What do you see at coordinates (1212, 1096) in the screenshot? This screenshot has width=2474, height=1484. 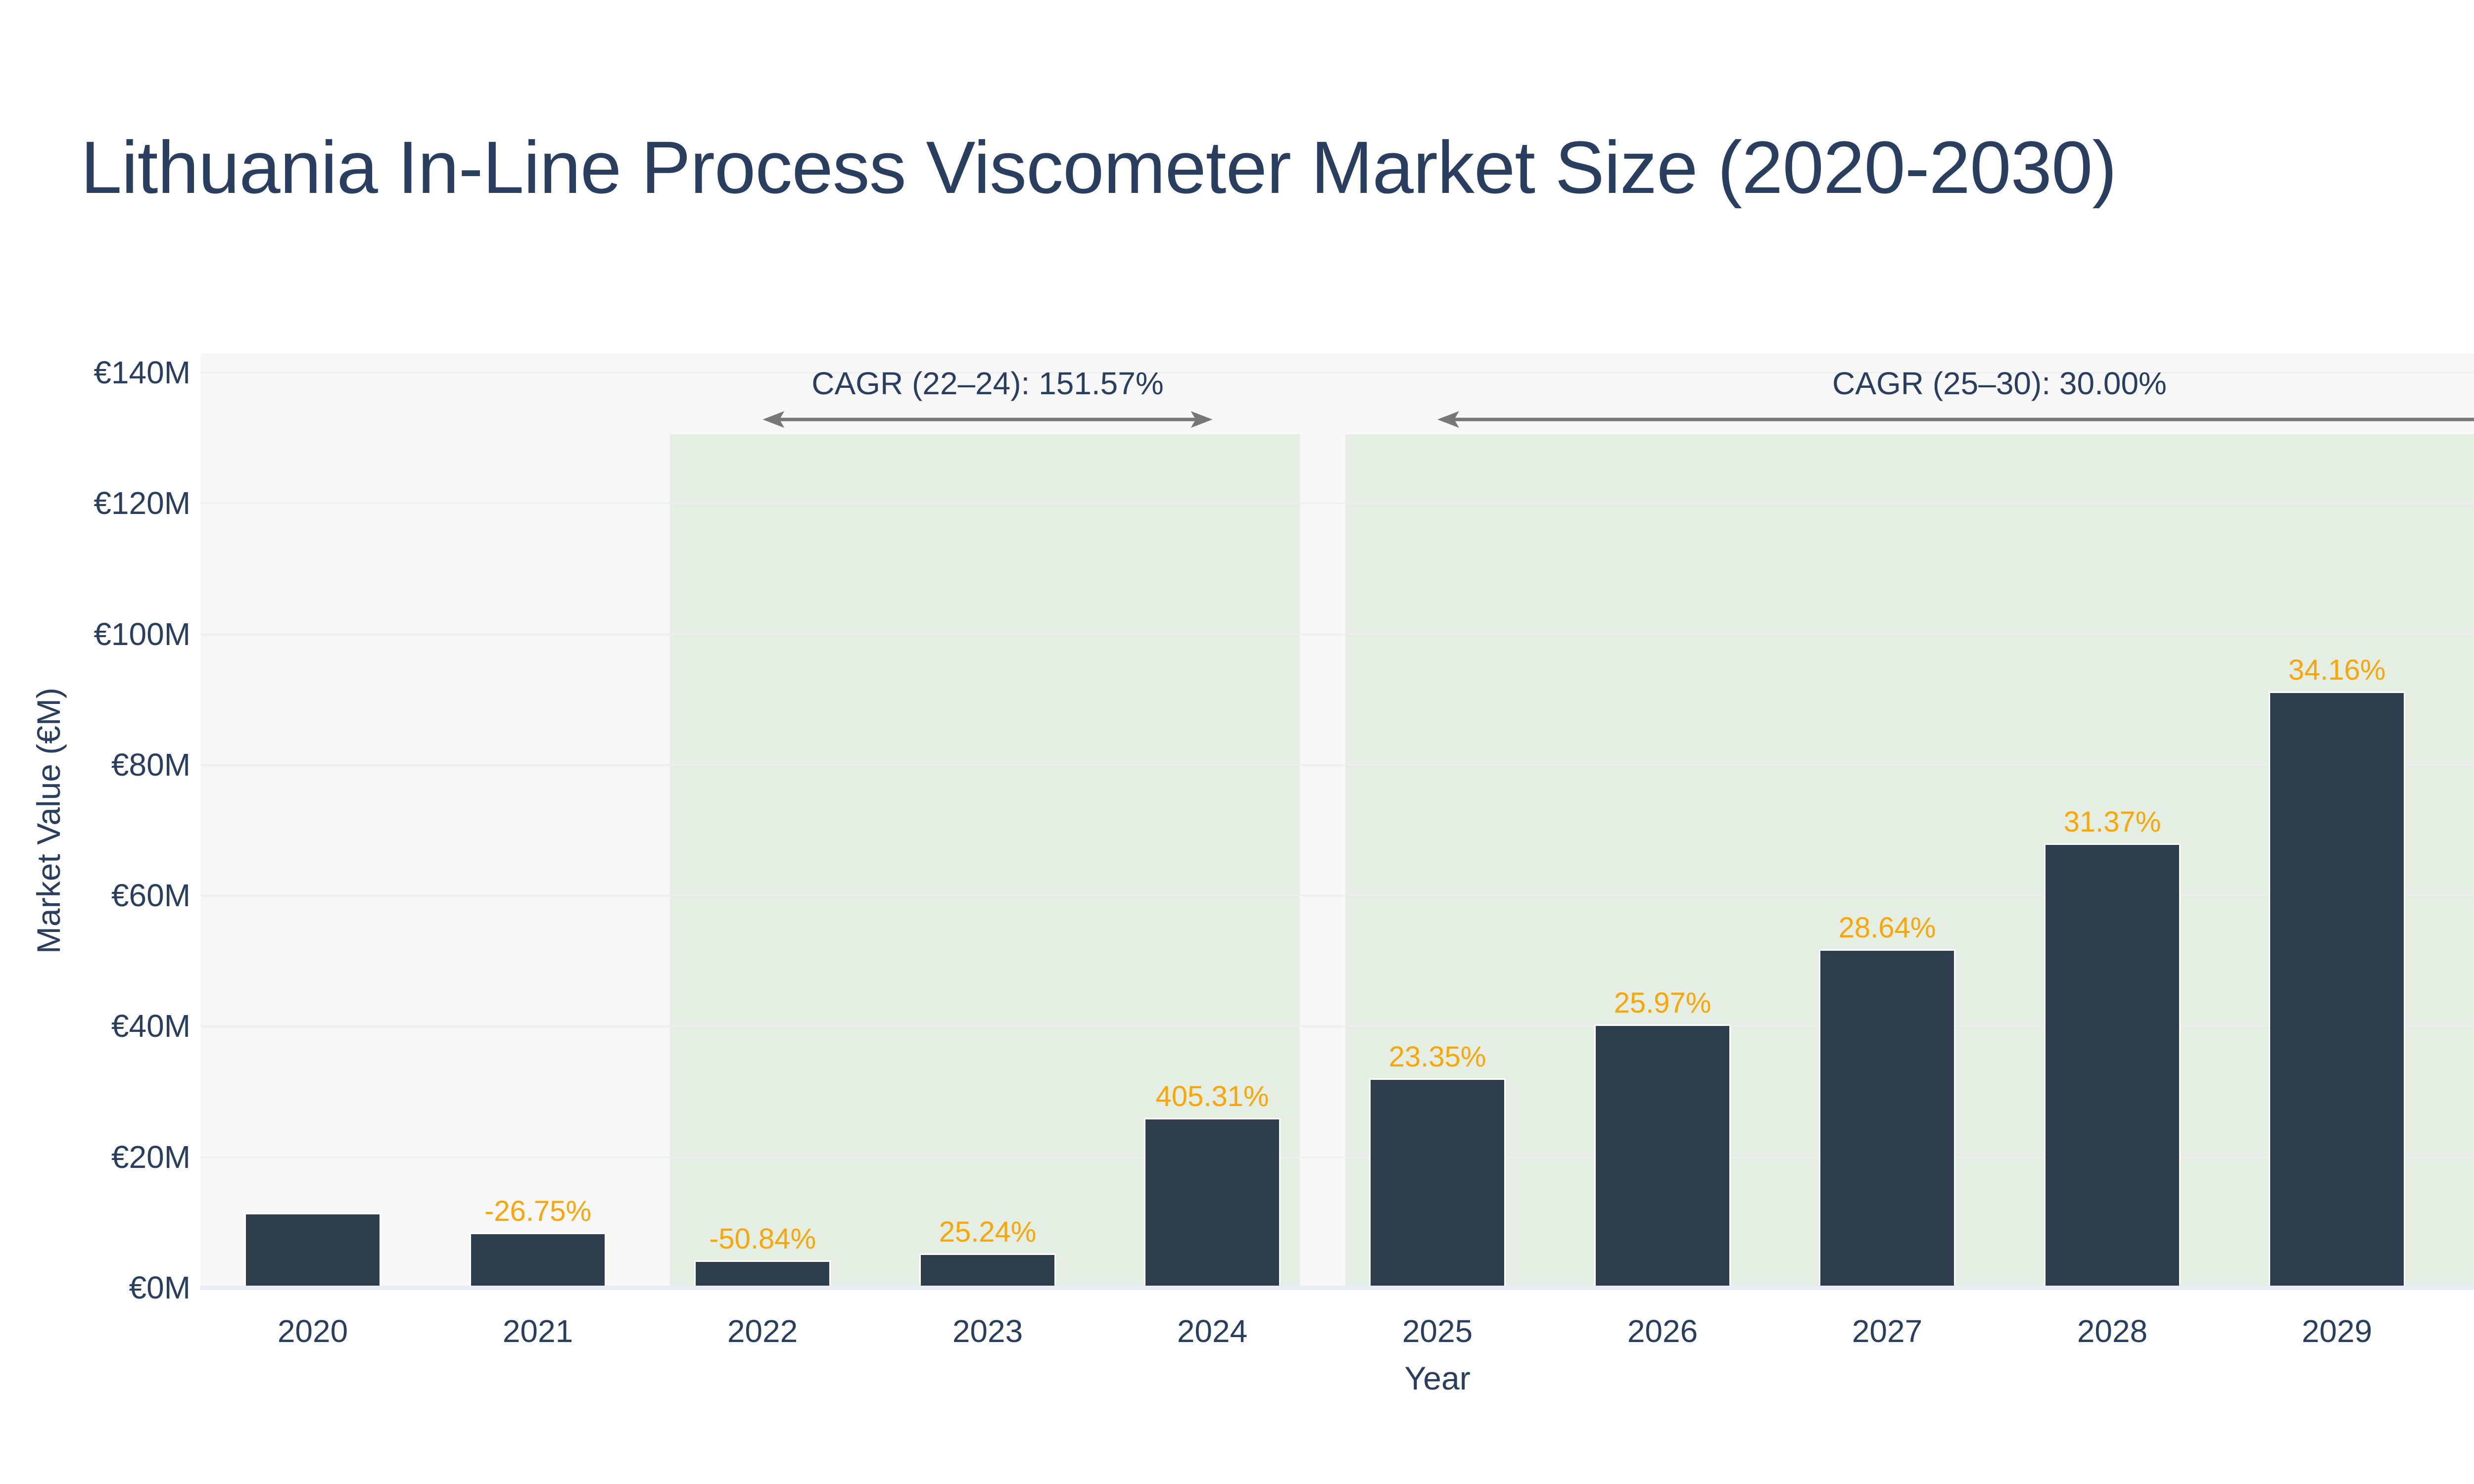 I see `bar-label-2024: 405.31%` at bounding box center [1212, 1096].